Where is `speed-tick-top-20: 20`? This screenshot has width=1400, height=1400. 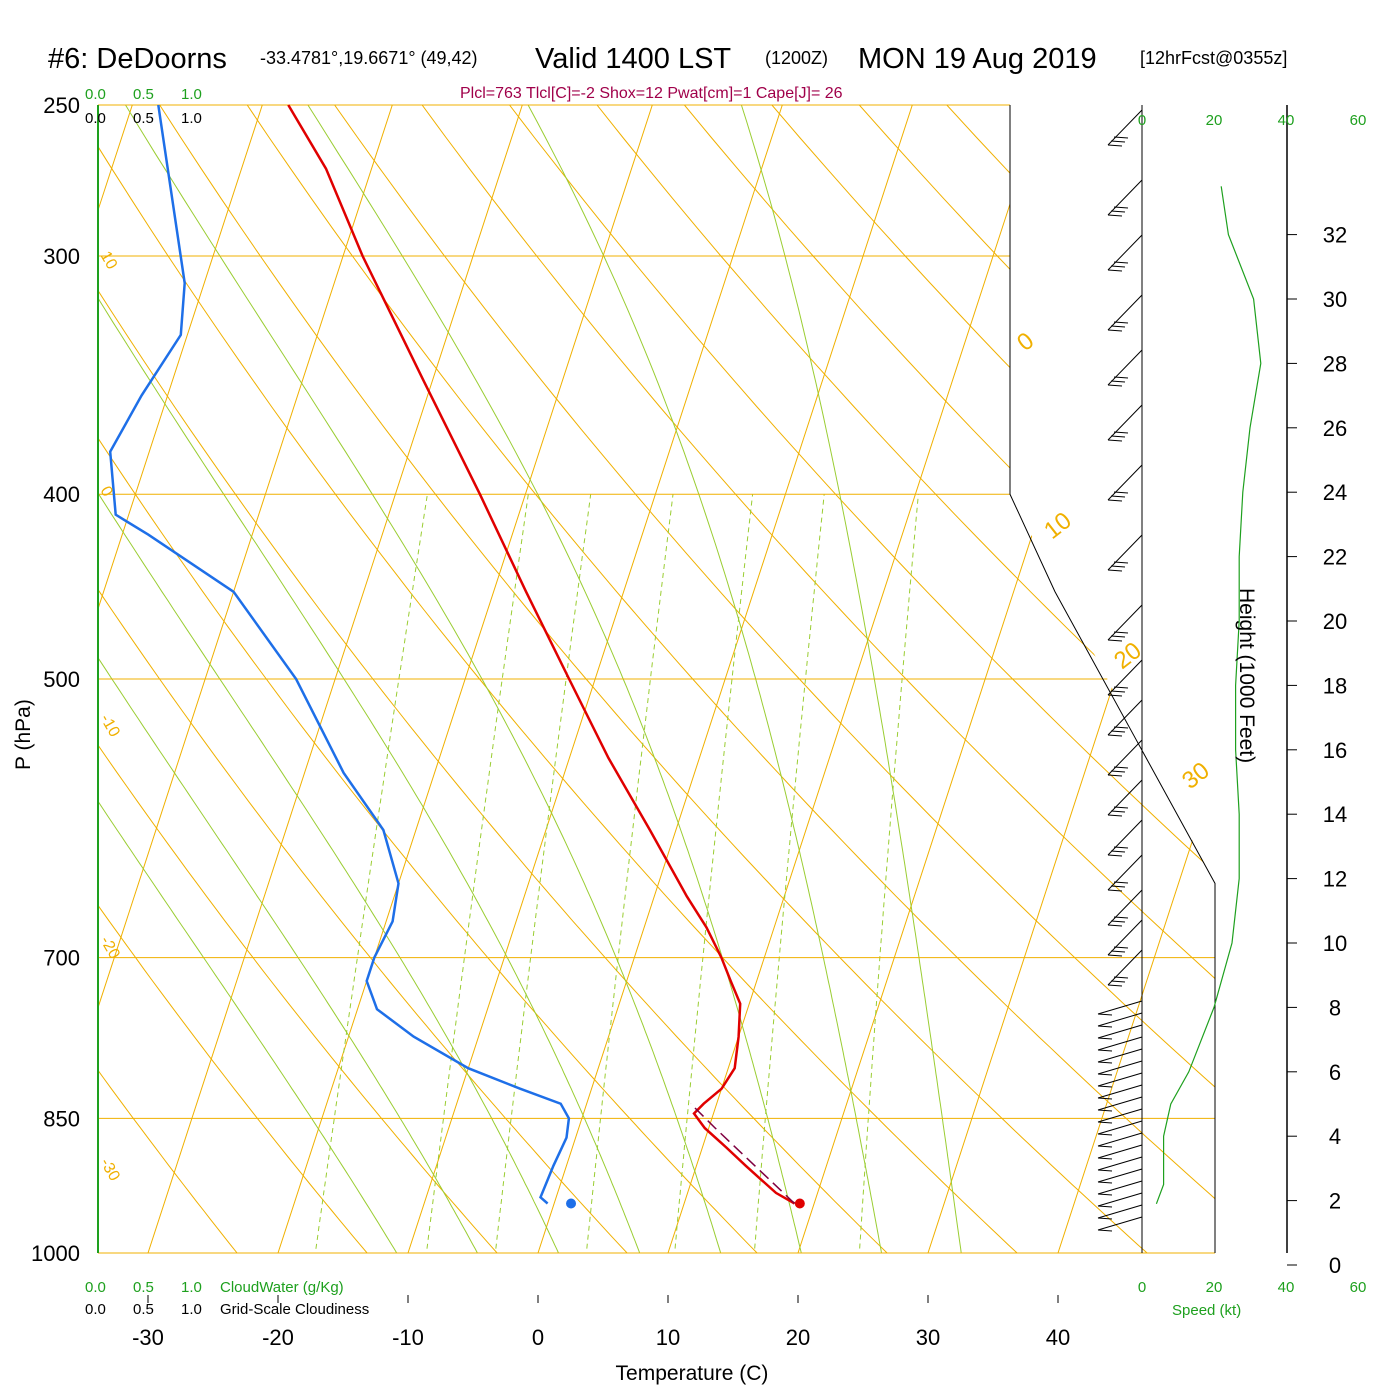
speed-tick-top-20: 20 is located at coordinates (1214, 120).